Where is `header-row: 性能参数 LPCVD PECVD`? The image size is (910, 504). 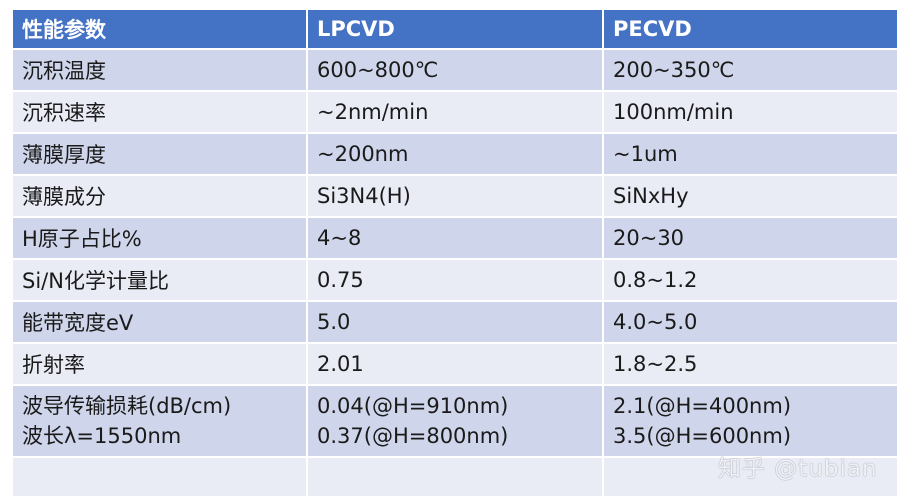 header-row: 性能参数 LPCVD PECVD is located at coordinates (455, 29).